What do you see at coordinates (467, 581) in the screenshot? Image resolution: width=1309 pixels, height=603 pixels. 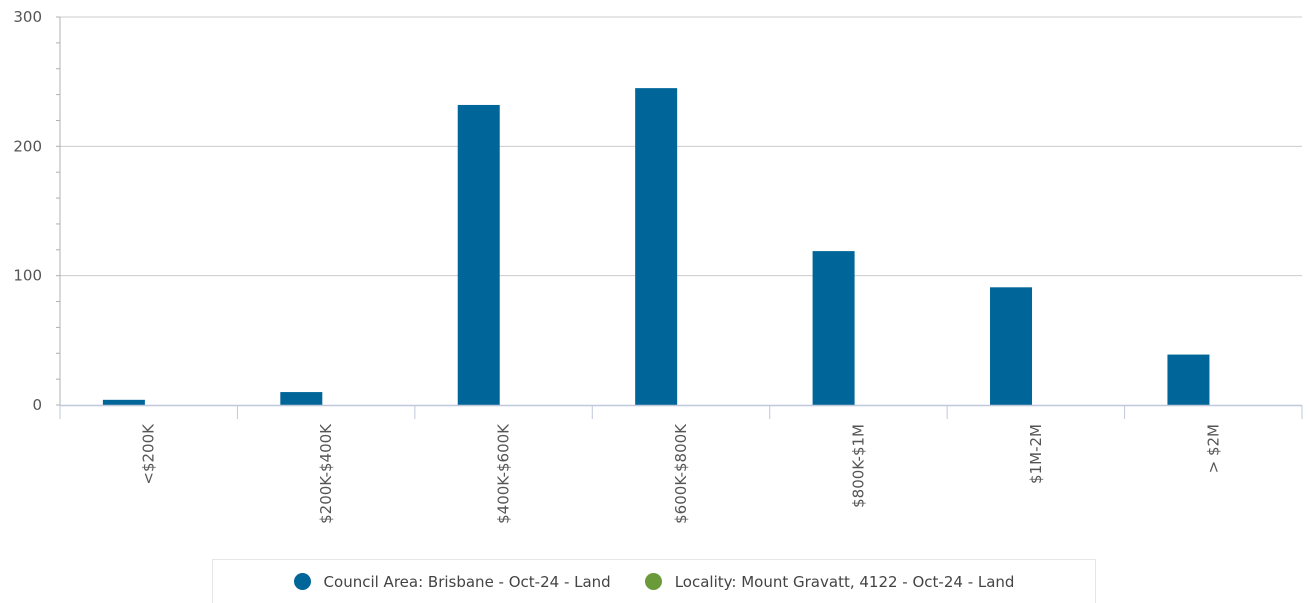 I see `legend-label-council: Council Area: Brisbane - Oct-24 - Land` at bounding box center [467, 581].